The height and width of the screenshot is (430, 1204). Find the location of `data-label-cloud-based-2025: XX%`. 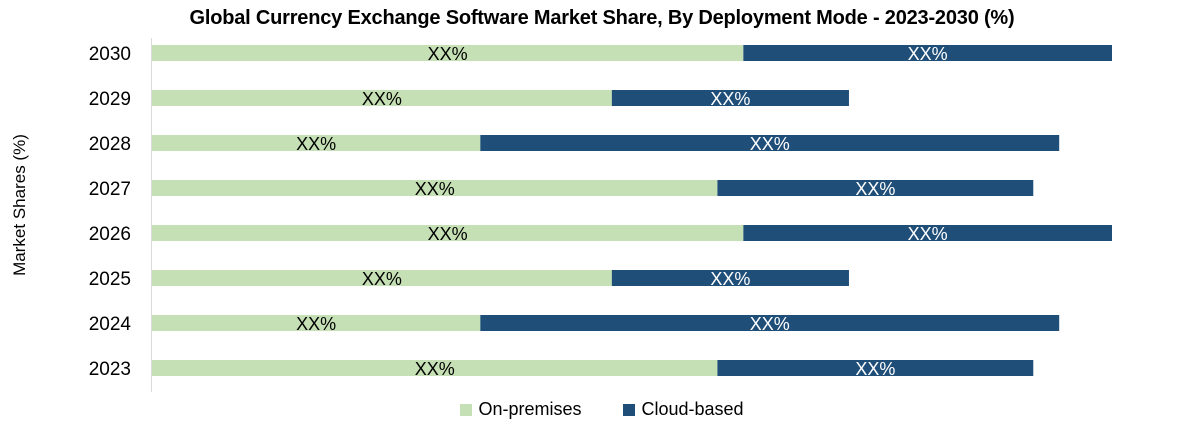

data-label-cloud-based-2025: XX% is located at coordinates (730, 279).